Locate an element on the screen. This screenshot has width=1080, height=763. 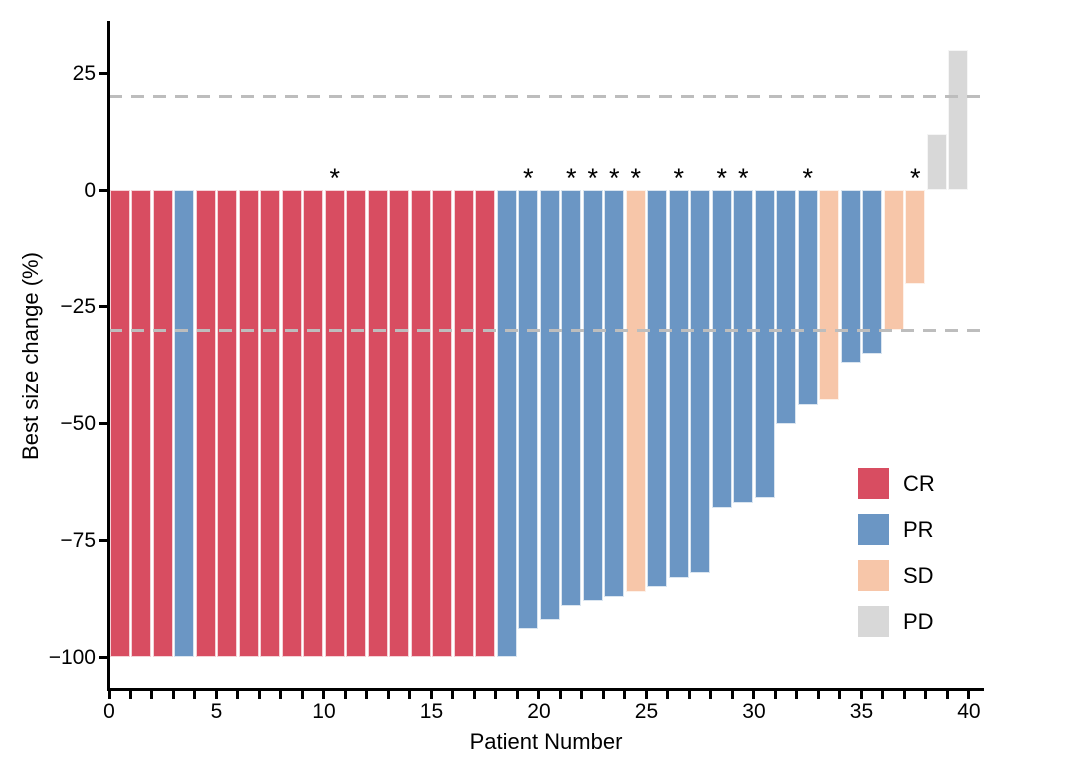
asterisk-marker-patient-29: * is located at coordinates (721, 178).